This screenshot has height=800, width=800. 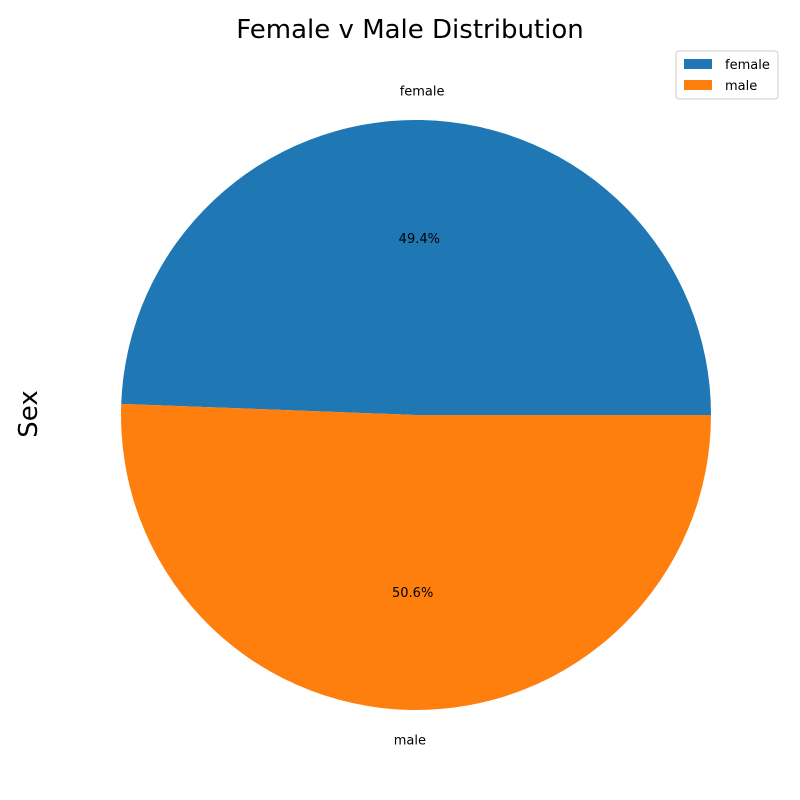 What do you see at coordinates (698, 85) in the screenshot?
I see `legend-swatch-male` at bounding box center [698, 85].